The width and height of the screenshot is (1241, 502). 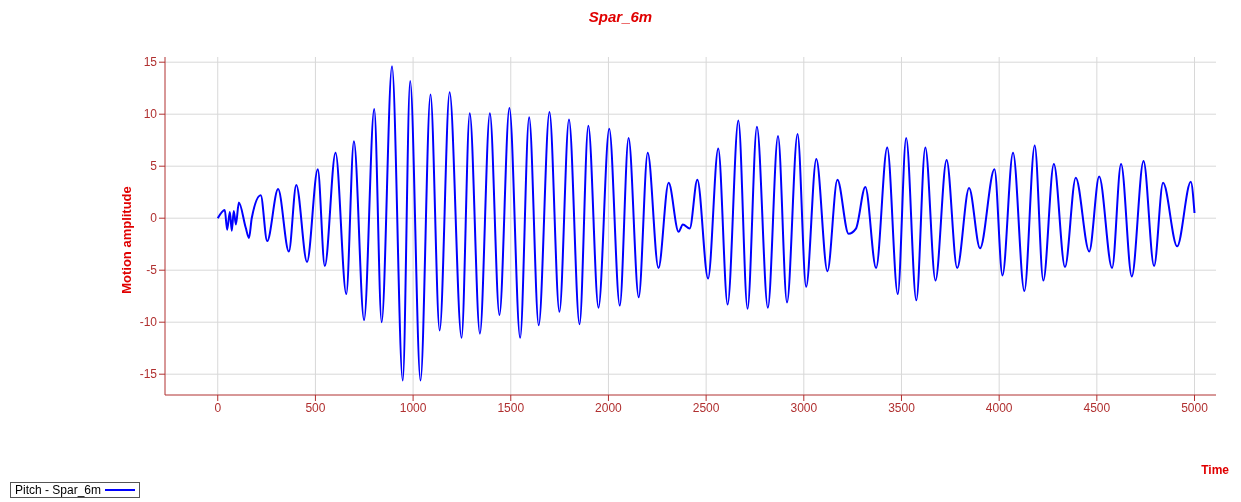 I want to click on y-tick-label: 5, so click(x=154, y=166).